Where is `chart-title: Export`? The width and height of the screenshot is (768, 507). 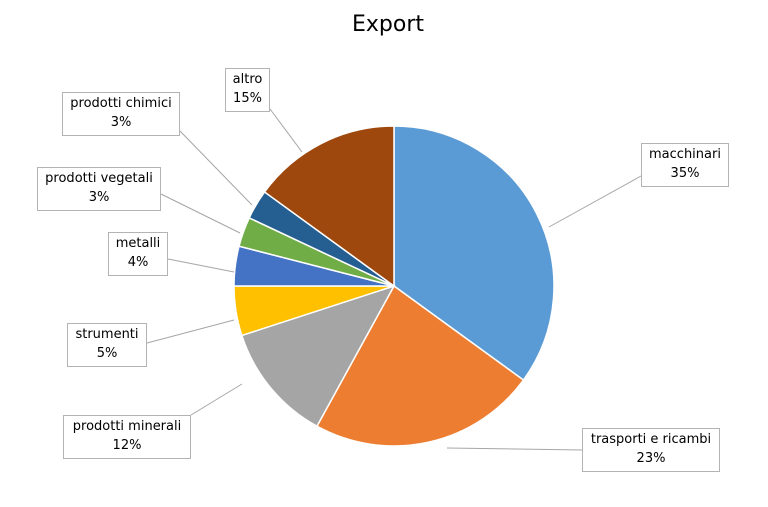 chart-title: Export is located at coordinates (387, 24).